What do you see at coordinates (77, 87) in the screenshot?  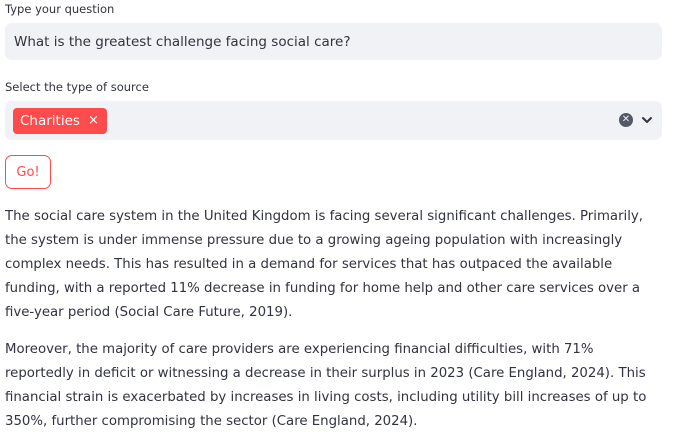 I see `source-label: Select the type of source` at bounding box center [77, 87].